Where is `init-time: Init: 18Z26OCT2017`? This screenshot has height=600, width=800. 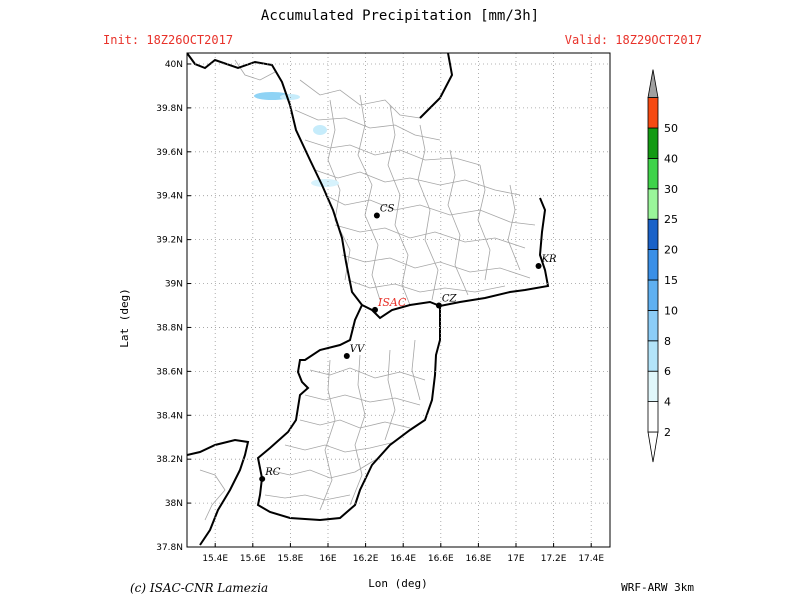
init-time: Init: 18Z26OCT2017 is located at coordinates (168, 40).